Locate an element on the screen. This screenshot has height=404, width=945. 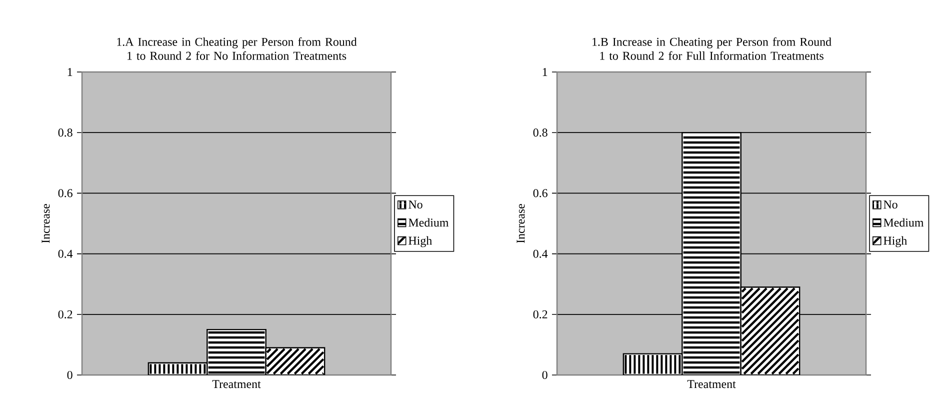
chart-title: 1.B Increase in Cheating per Person from Round 1 to Round 2 for Full Information Treatments is located at coordinates (712, 48).